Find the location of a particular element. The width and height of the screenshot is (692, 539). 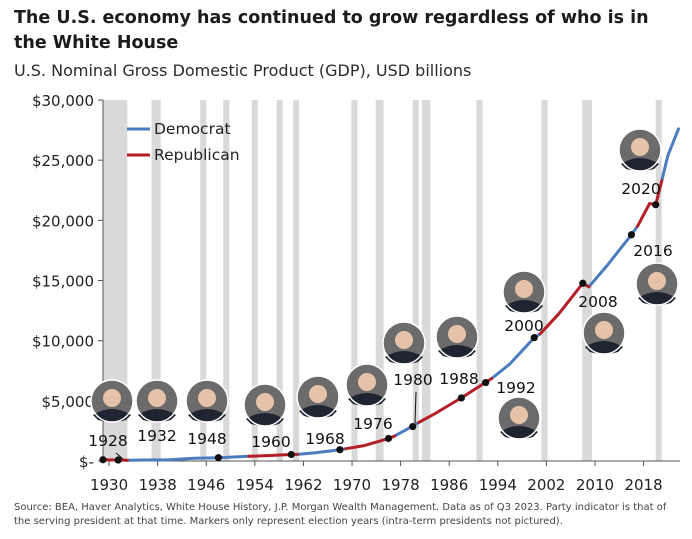

election-year-label: 2016 is located at coordinates (652, 251).